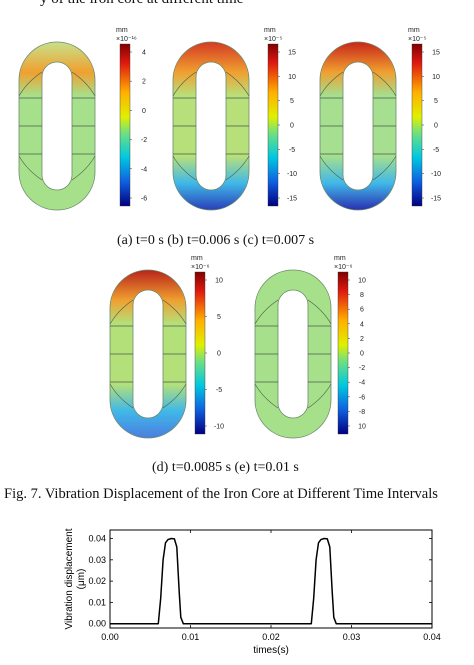  What do you see at coordinates (362, 295) in the screenshot?
I see `colorbar-tick: 8` at bounding box center [362, 295].